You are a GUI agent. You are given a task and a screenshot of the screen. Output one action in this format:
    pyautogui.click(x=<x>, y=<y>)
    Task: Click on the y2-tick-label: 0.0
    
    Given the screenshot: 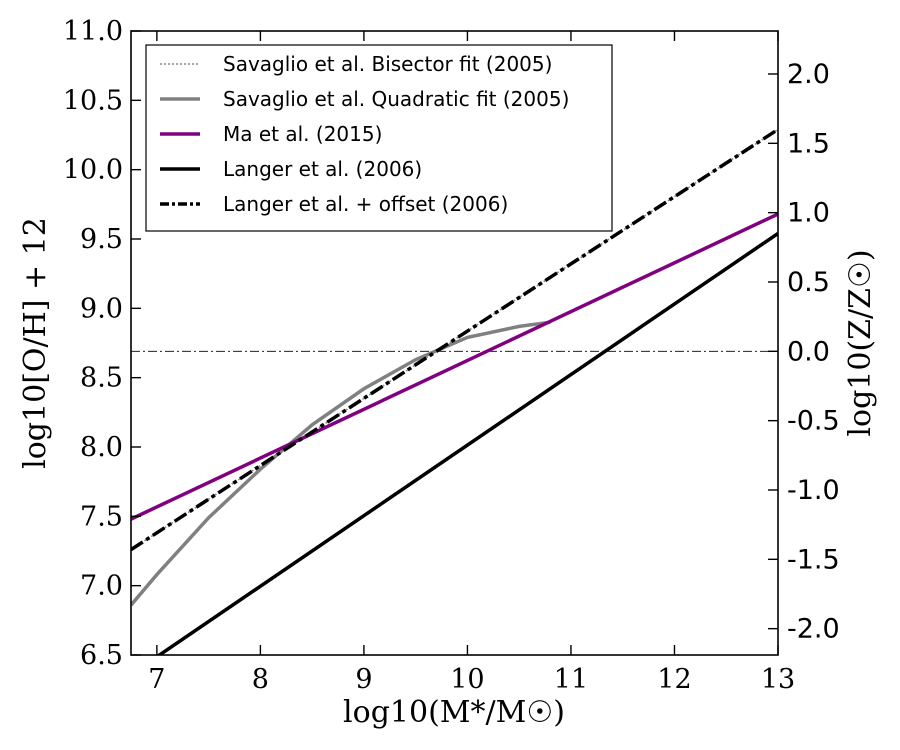 What is the action you would take?
    pyautogui.click(x=808, y=351)
    